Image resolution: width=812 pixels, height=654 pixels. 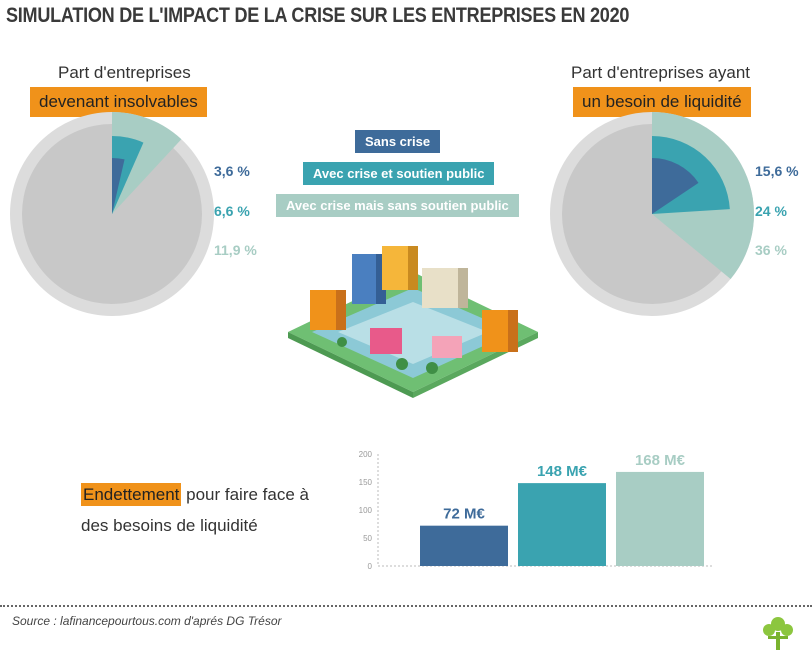 I want to click on bar-sans-crise, so click(x=464, y=545).